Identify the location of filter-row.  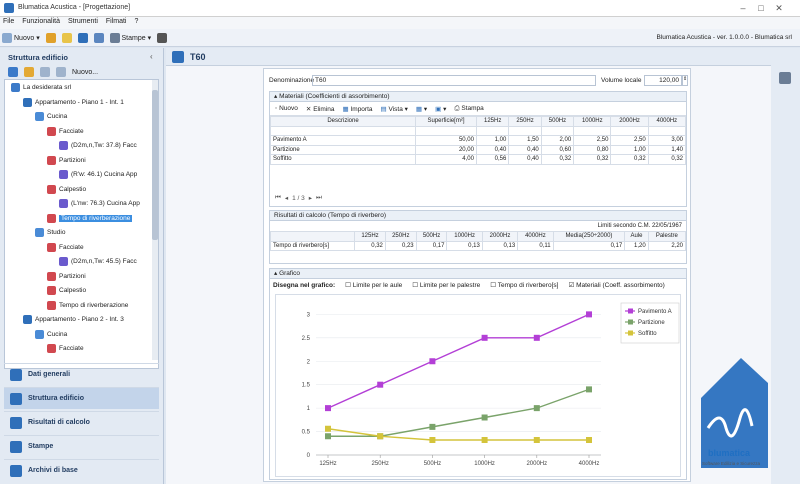
(478, 130).